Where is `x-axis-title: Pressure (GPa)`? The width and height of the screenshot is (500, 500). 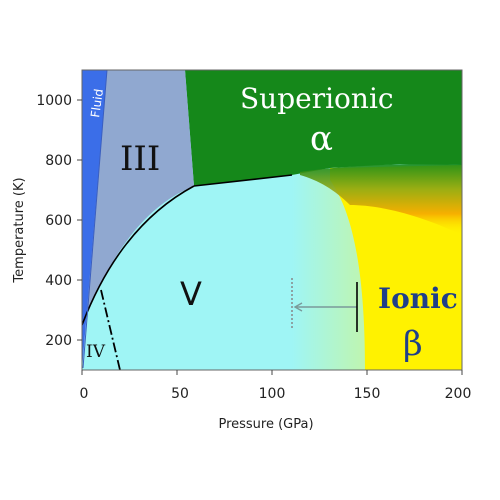 x-axis-title: Pressure (GPa) is located at coordinates (265, 424).